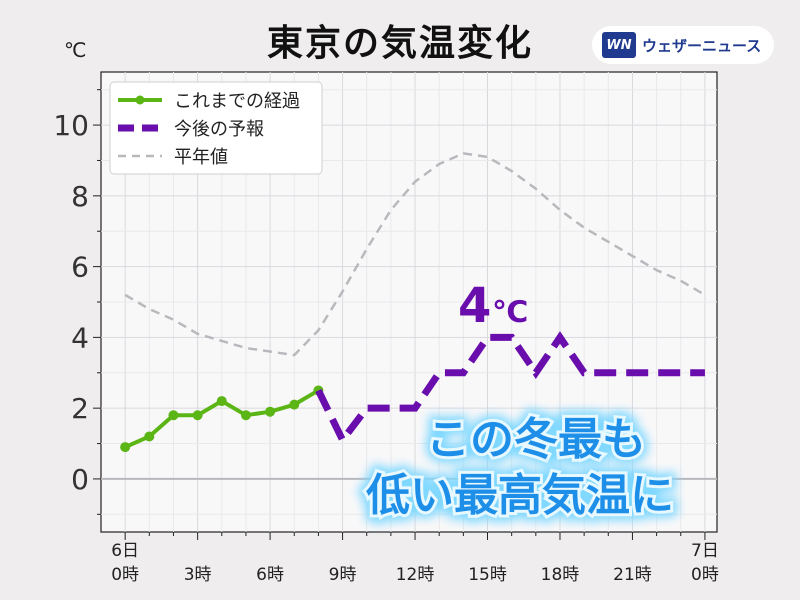  Describe the element at coordinates (474, 306) in the screenshot. I see `peak-temperature-label: 4` at that location.